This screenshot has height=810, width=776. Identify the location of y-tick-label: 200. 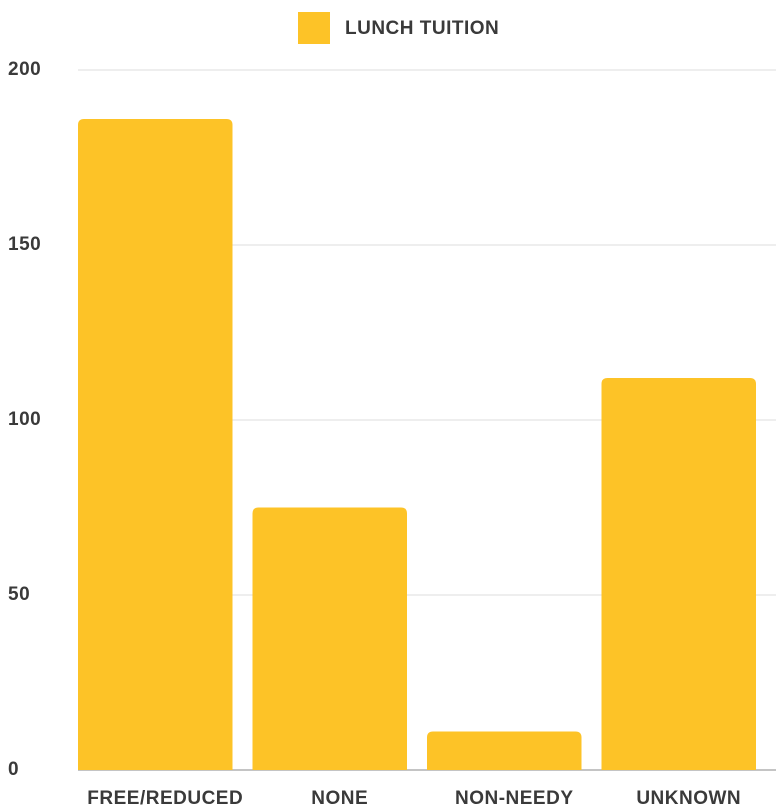
(24, 69).